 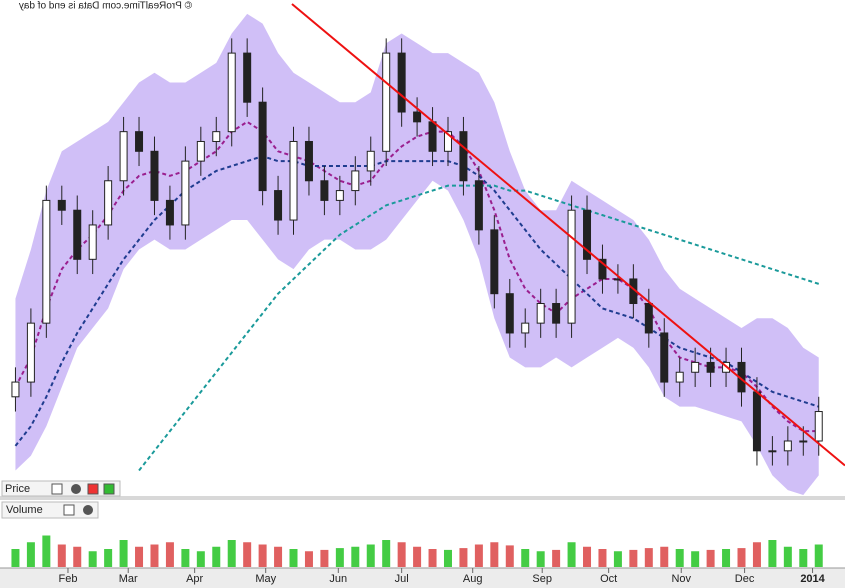 I want to click on x-tick-label: Aug, so click(x=473, y=579).